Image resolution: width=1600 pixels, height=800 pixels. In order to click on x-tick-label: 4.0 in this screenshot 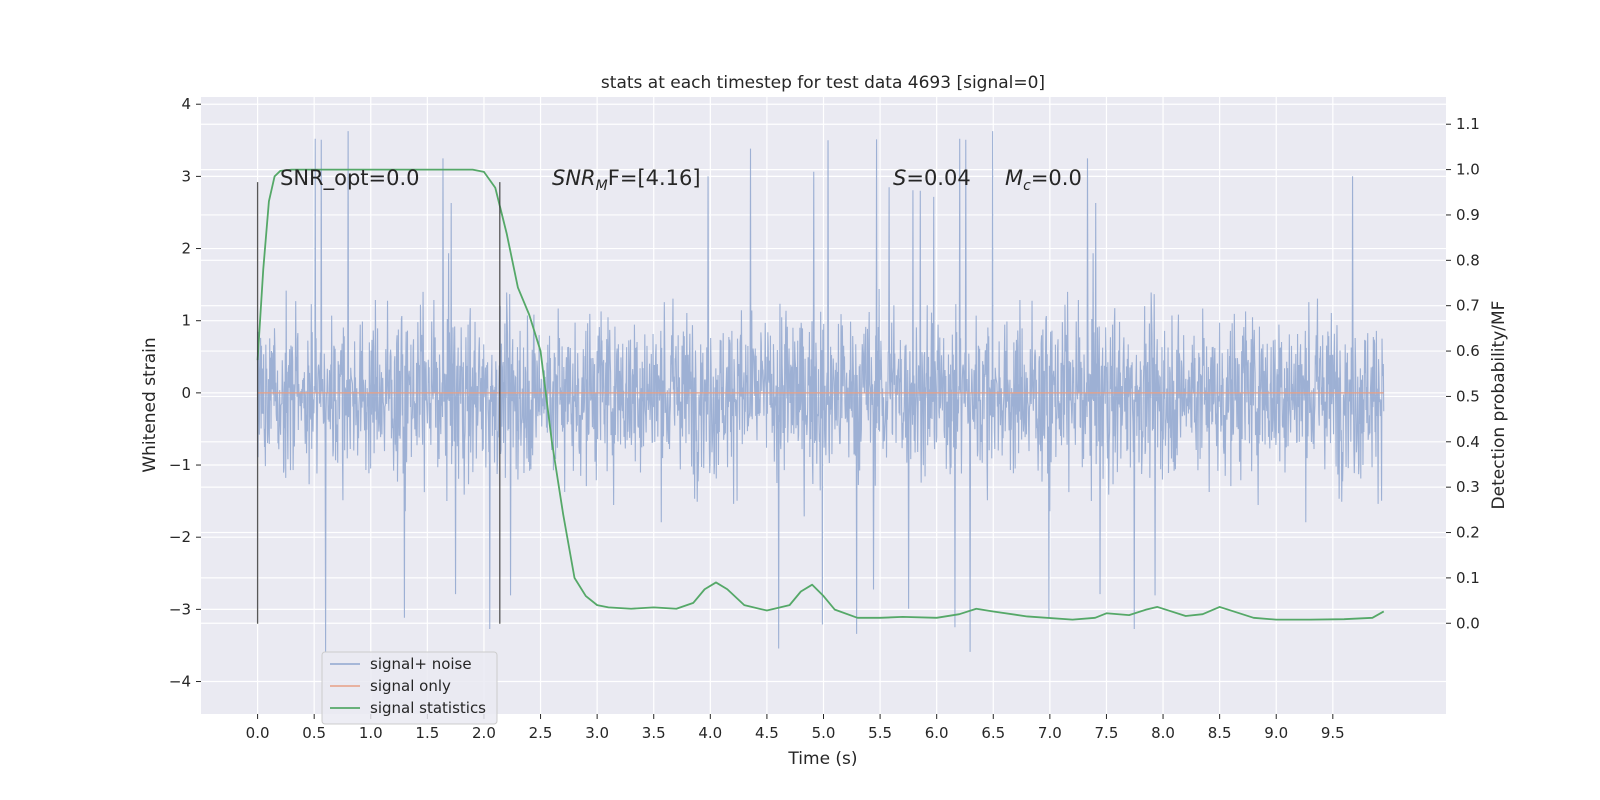, I will do `click(710, 733)`.